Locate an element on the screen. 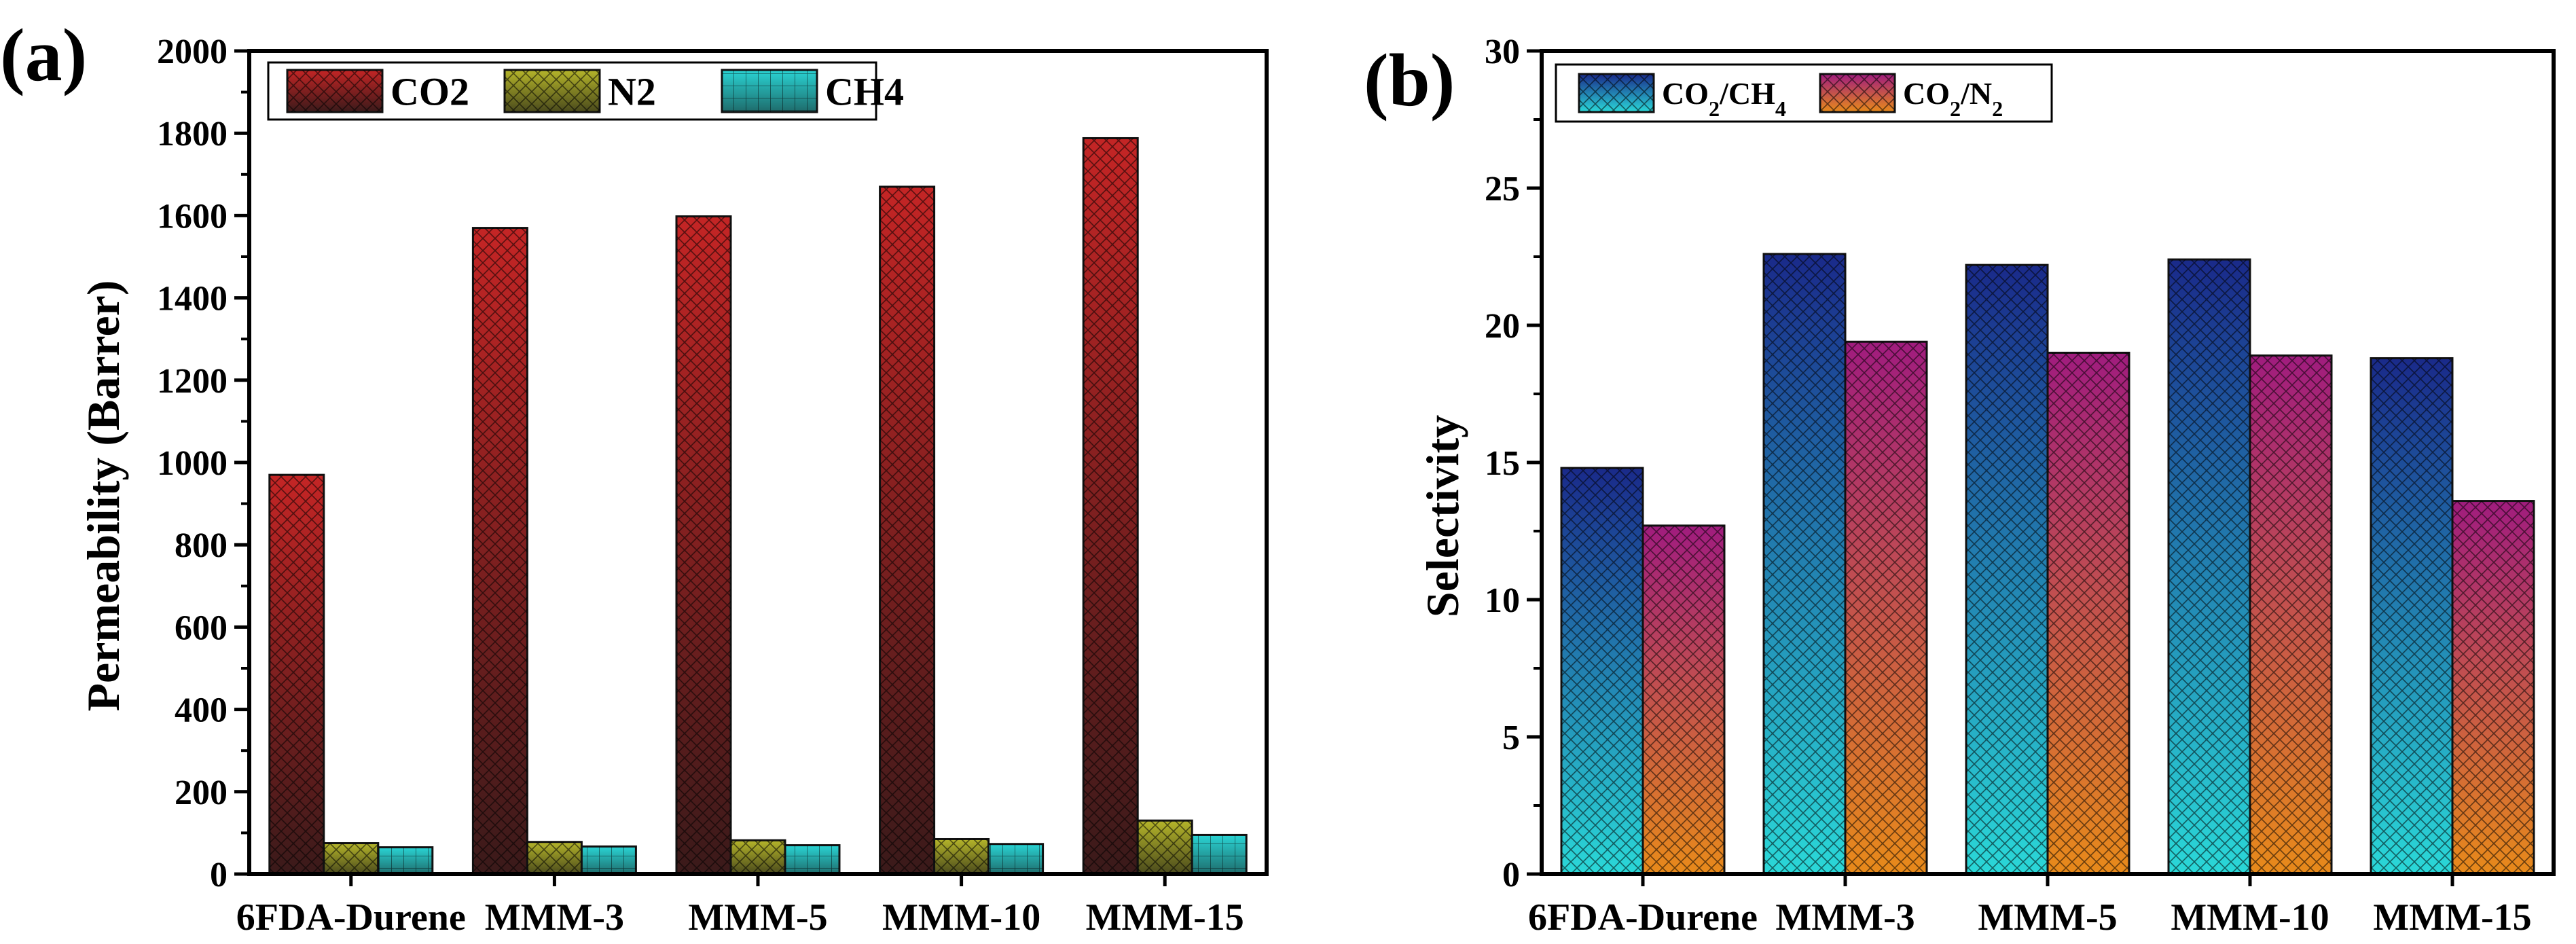 The image size is (2576, 944). y-tick-label-10: 10 is located at coordinates (1502, 600).